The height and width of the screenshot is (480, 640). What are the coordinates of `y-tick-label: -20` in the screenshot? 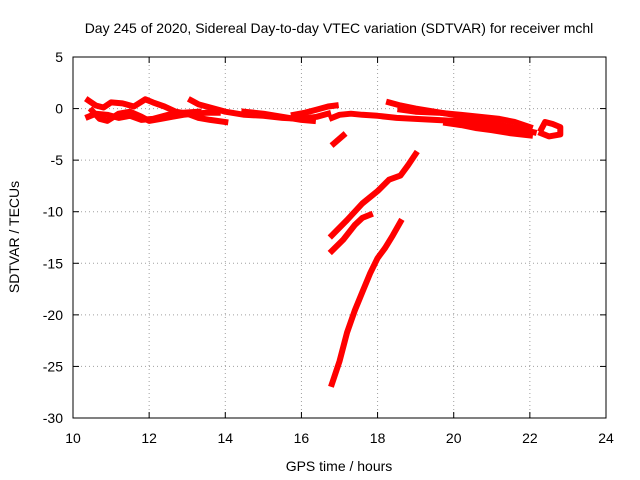 It's located at (53, 315).